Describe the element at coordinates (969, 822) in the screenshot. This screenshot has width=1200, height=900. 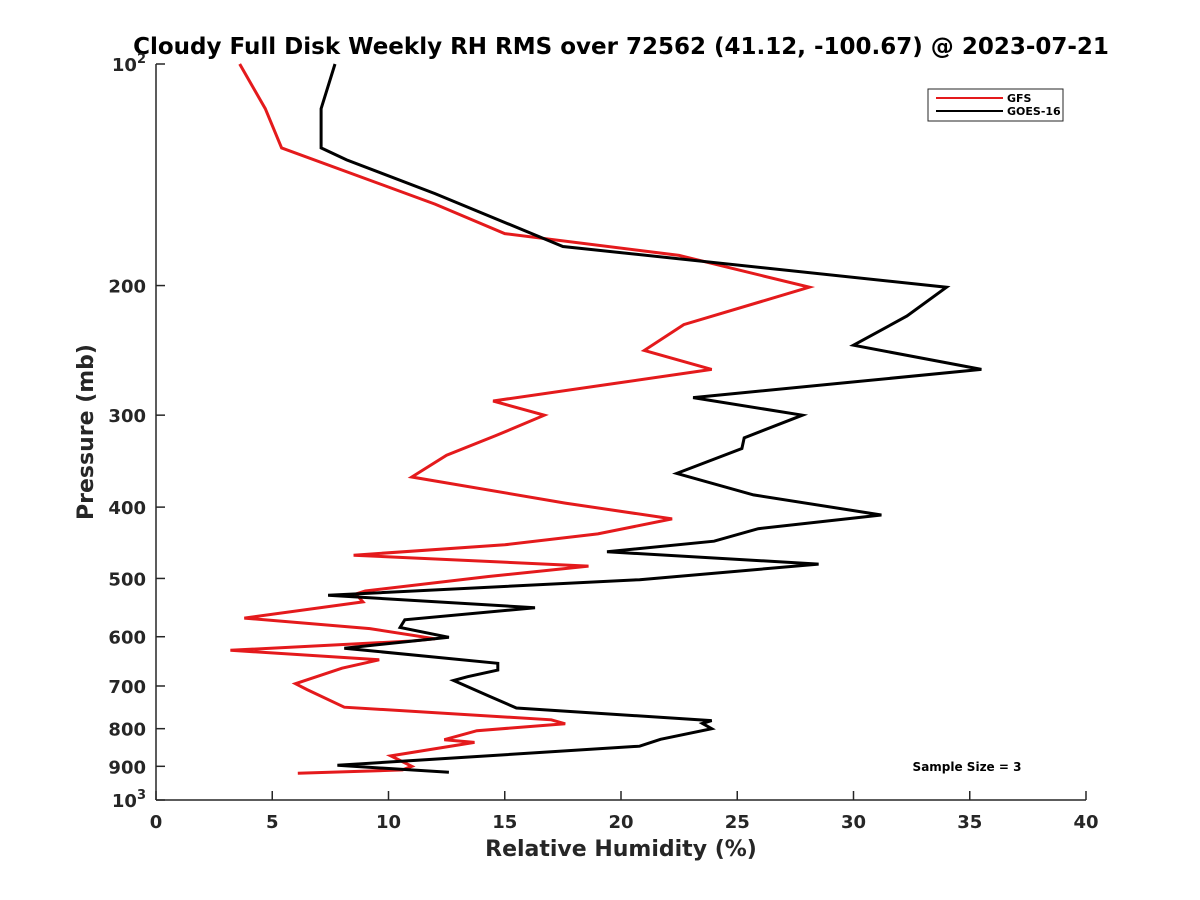
I see `x-tick-label: 35` at that location.